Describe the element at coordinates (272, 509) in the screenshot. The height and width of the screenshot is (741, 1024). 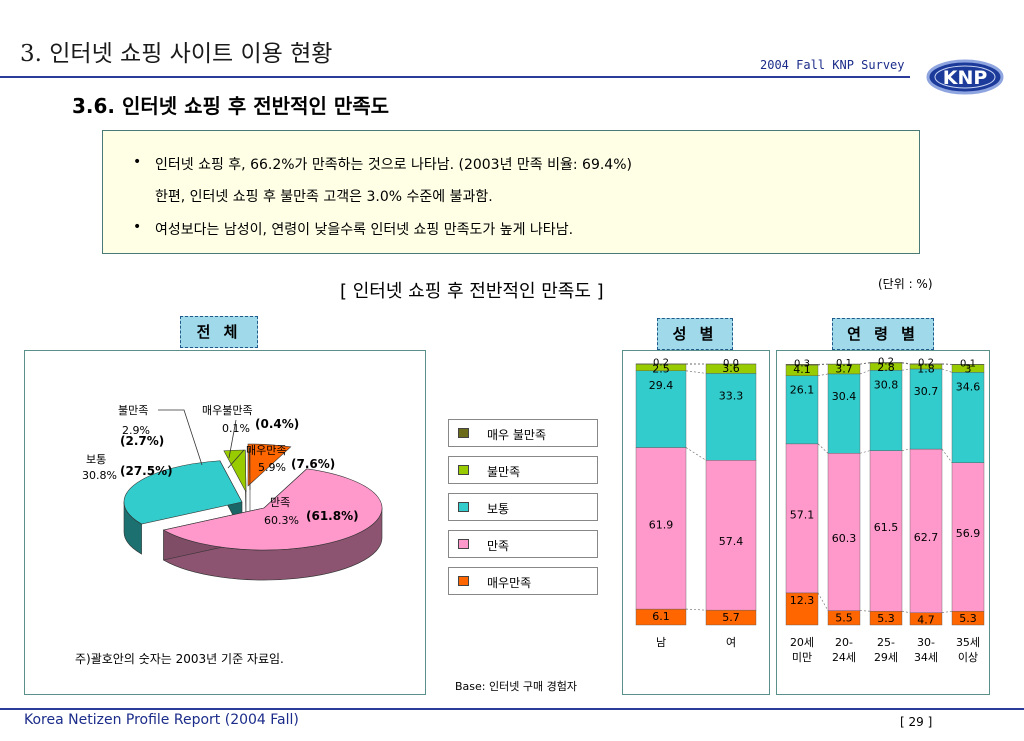
I see `pie-slice-만족` at that location.